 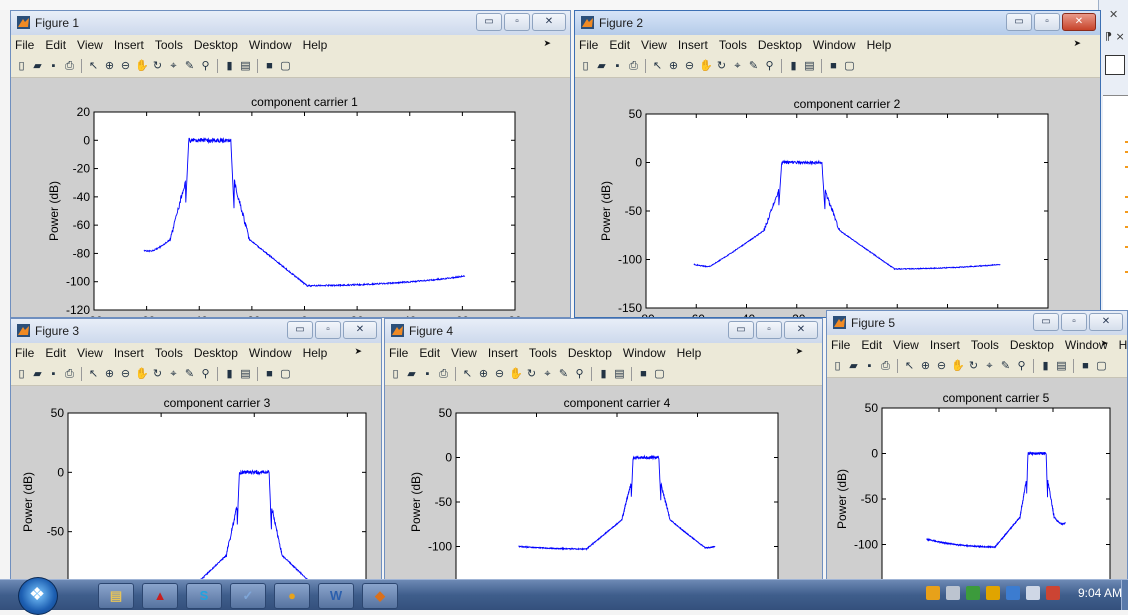 What do you see at coordinates (336, 596) in the screenshot?
I see `taskbar-word-button: W` at bounding box center [336, 596].